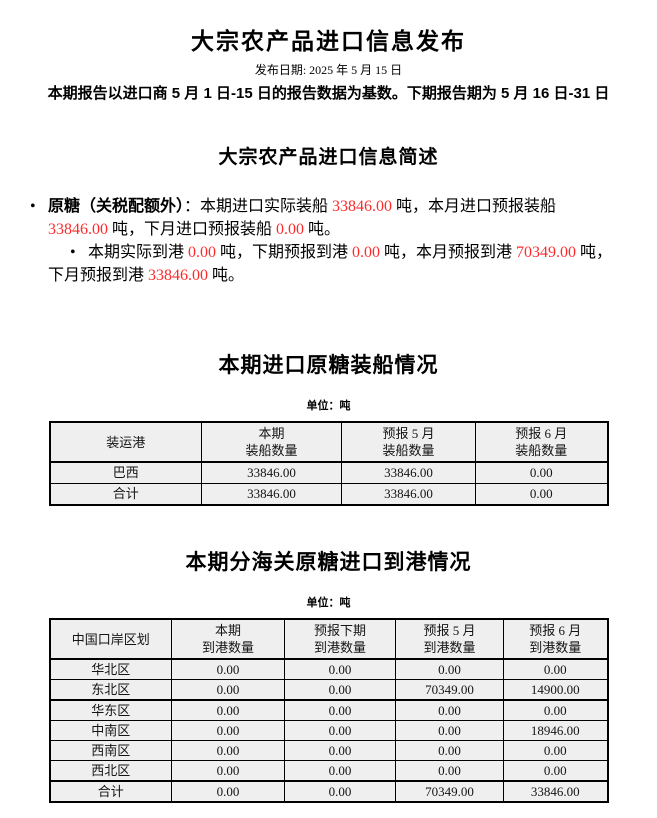 The height and width of the screenshot is (818, 657). I want to click on column-header: 预报 5 月装船数量, so click(408, 442).